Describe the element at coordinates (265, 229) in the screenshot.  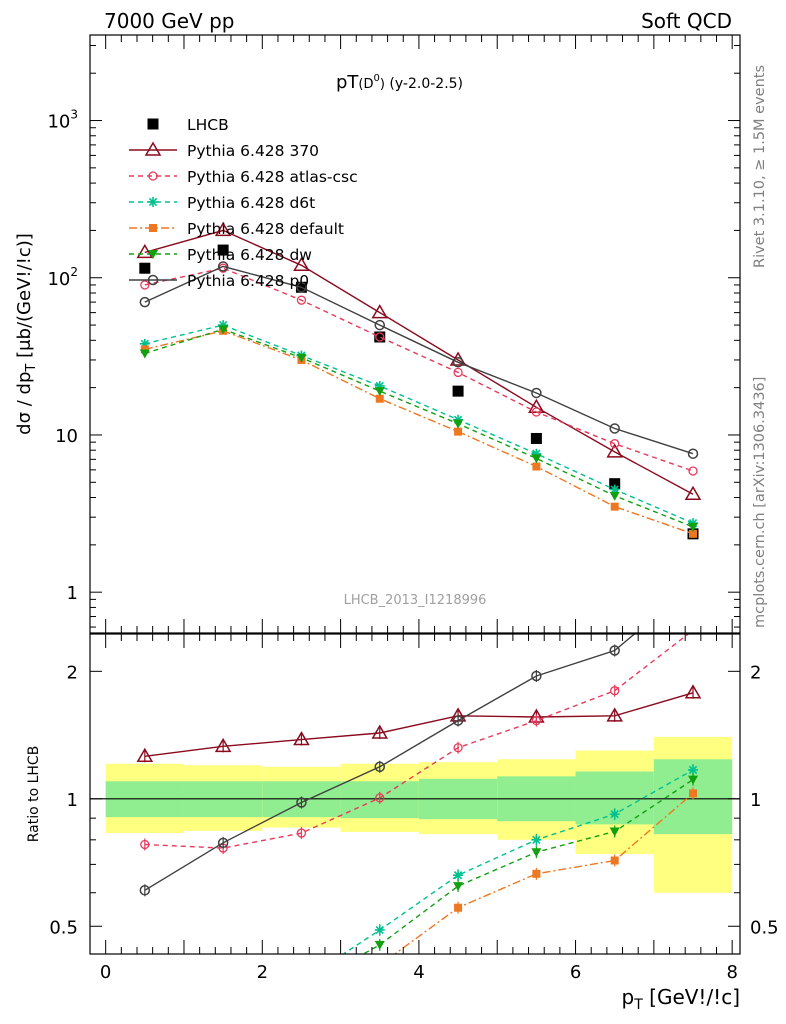
I see `legend-label-default: Pythia 6.428 default` at that location.